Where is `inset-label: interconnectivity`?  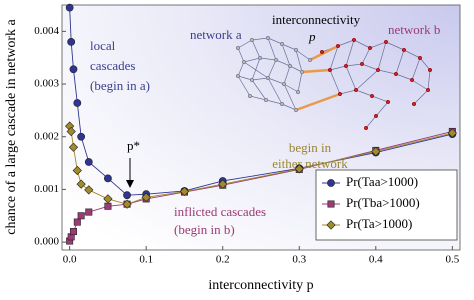 inset-label: interconnectivity is located at coordinates (316, 19).